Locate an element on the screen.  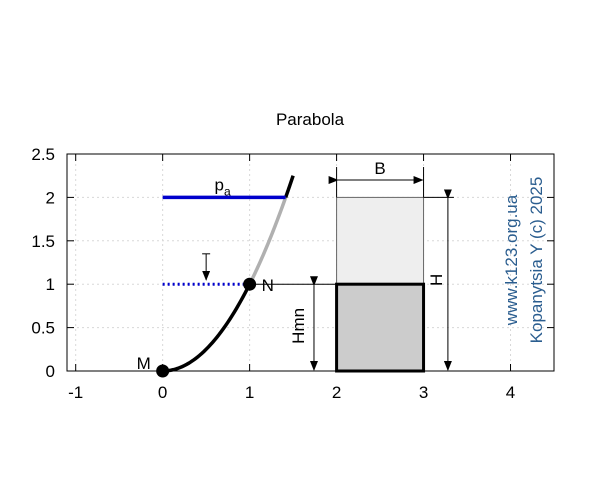
y-tick-label: 2.5 is located at coordinates (43, 154).